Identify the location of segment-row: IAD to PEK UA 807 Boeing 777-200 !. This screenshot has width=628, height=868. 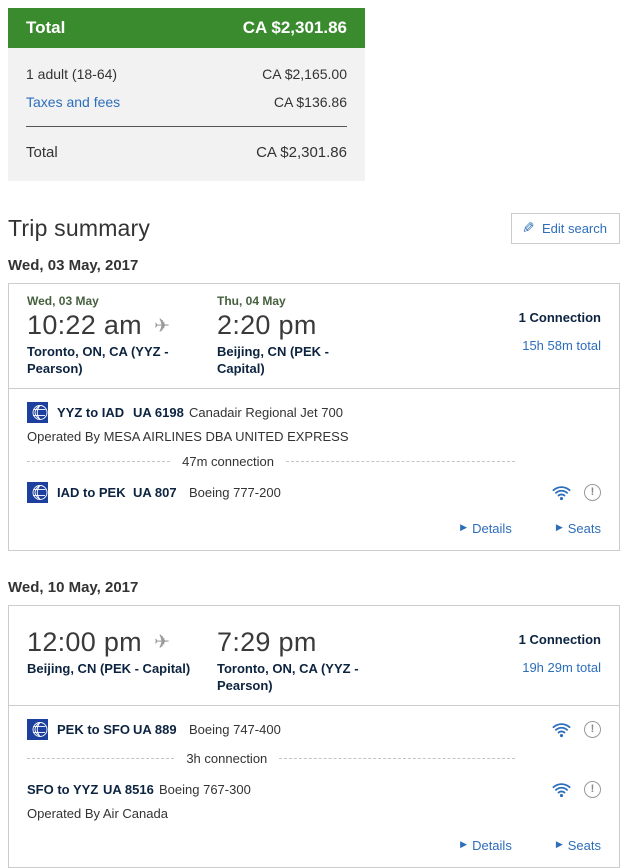
(314, 493).